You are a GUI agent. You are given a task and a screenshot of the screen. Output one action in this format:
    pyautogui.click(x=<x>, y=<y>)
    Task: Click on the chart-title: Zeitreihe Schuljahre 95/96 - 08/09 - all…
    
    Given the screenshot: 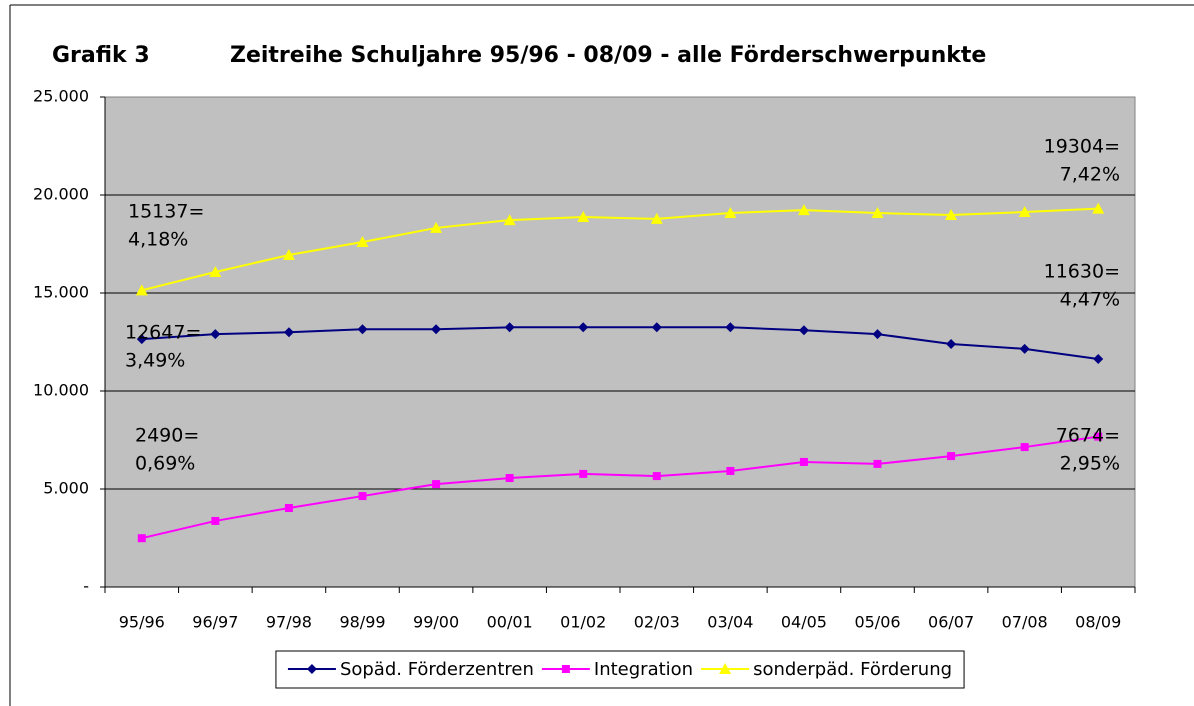 What is the action you would take?
    pyautogui.click(x=608, y=55)
    